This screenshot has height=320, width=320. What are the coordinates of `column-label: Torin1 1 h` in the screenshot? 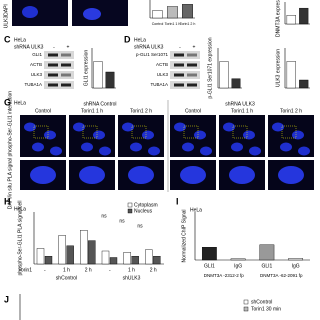 It's located at (92, 111).